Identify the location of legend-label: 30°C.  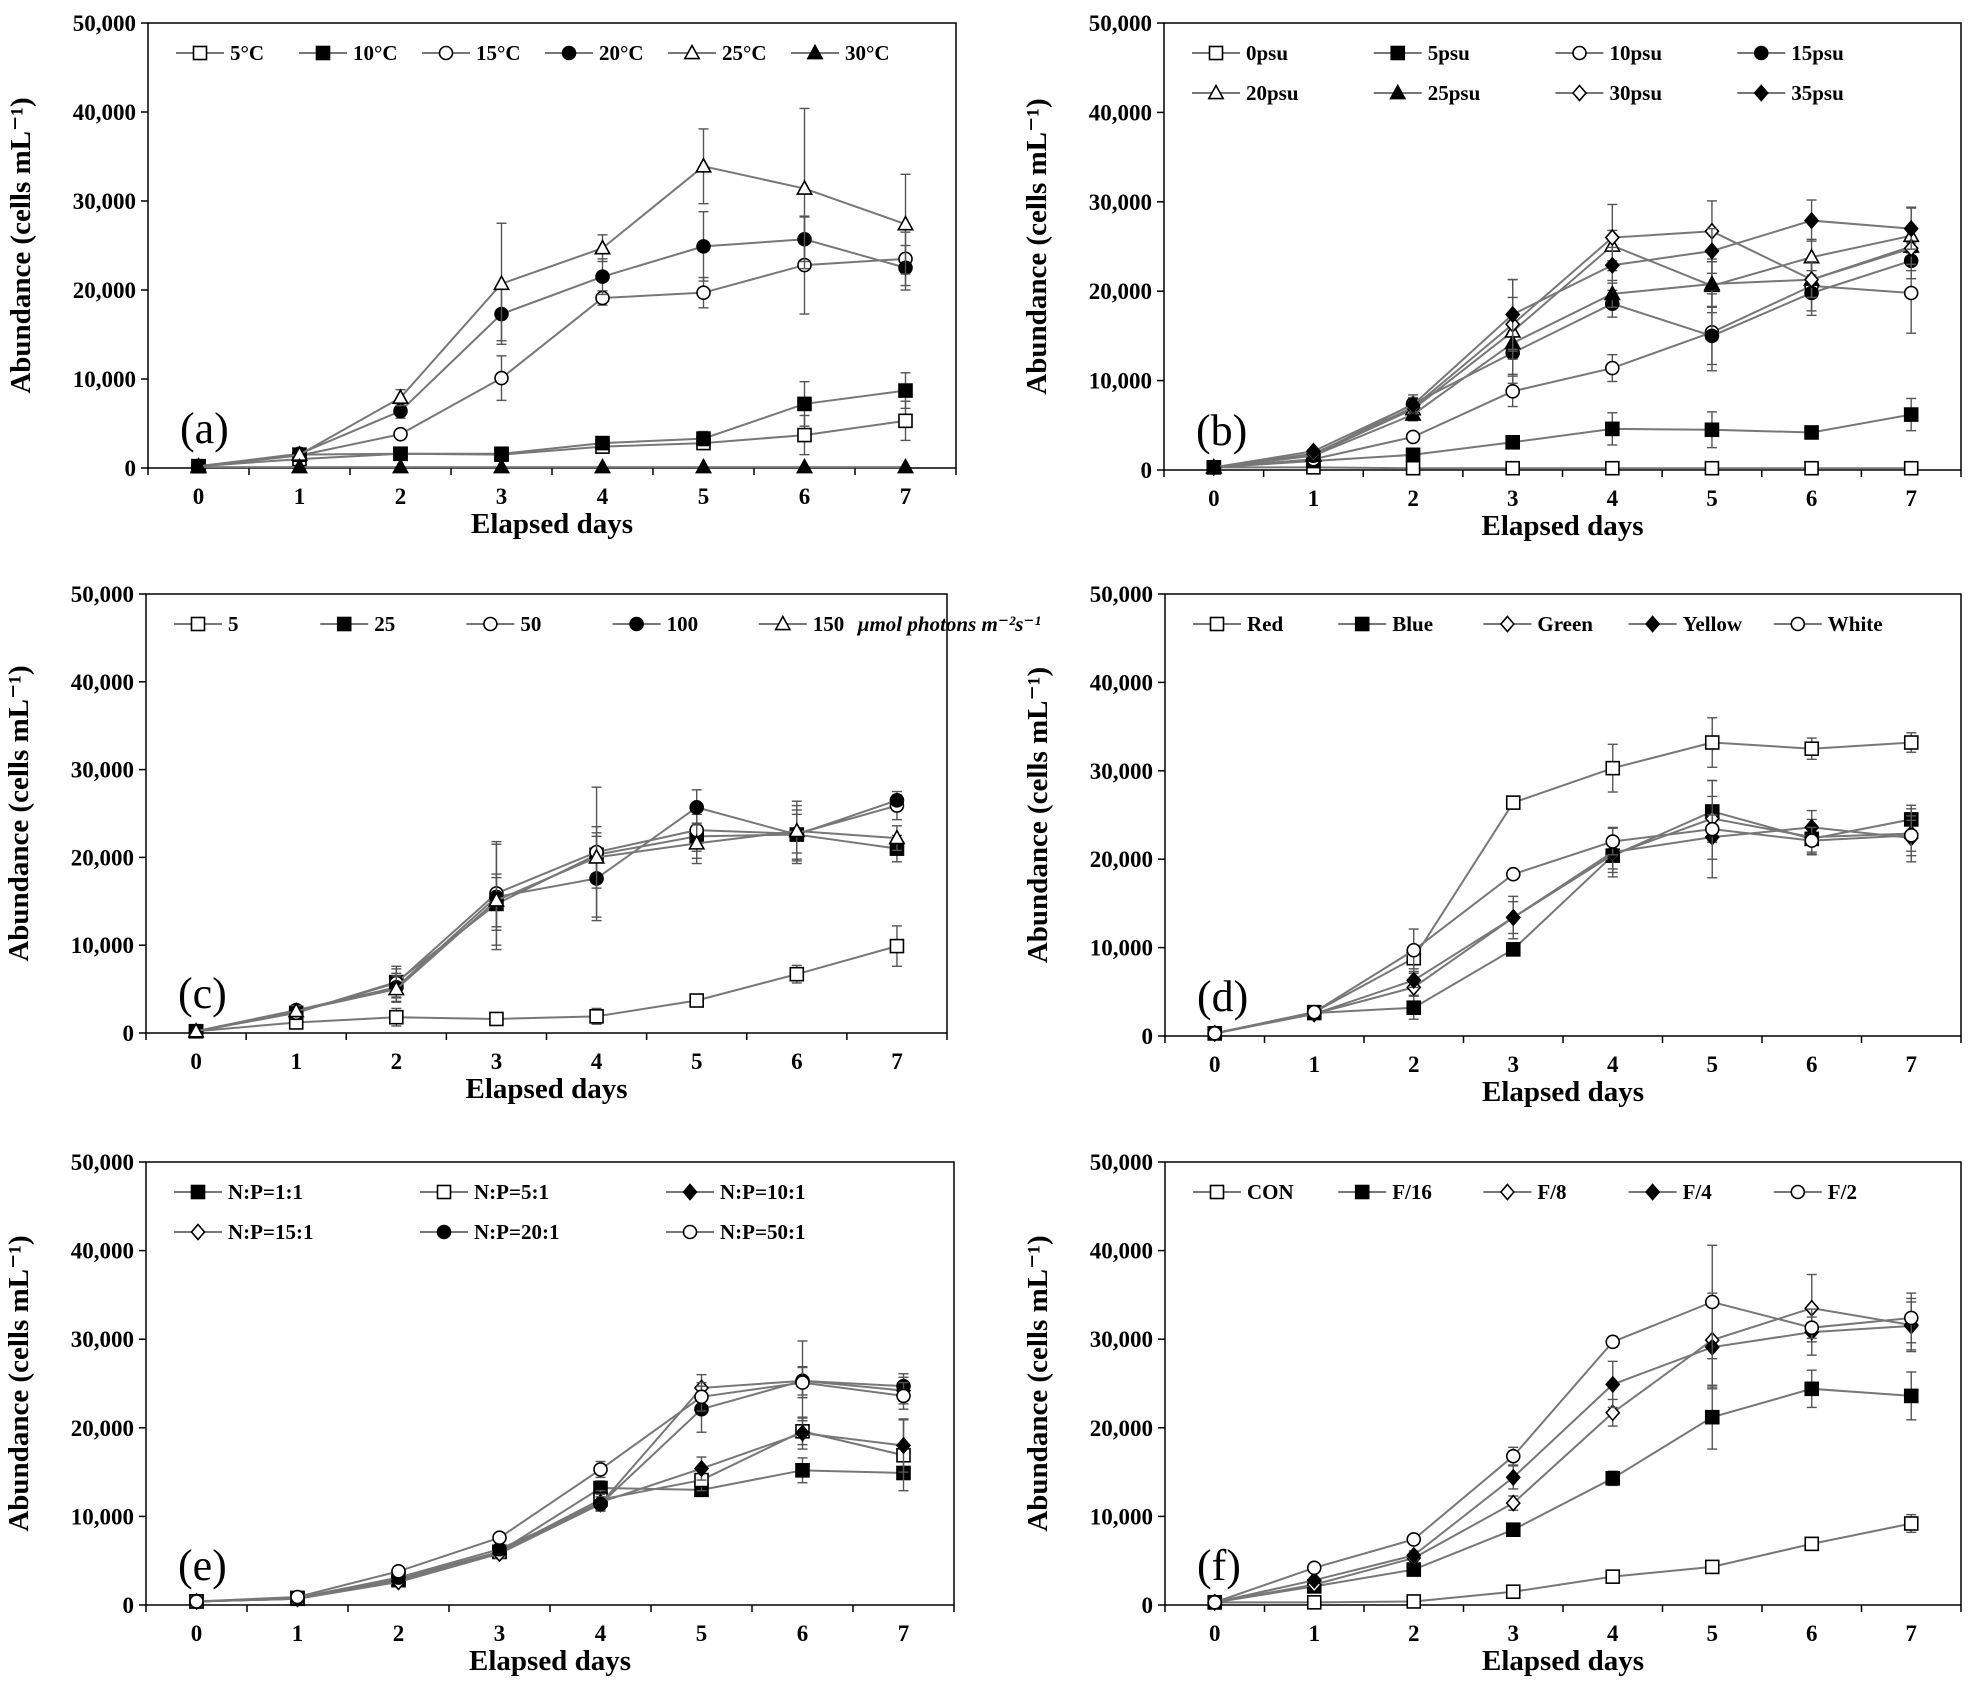
(867, 53).